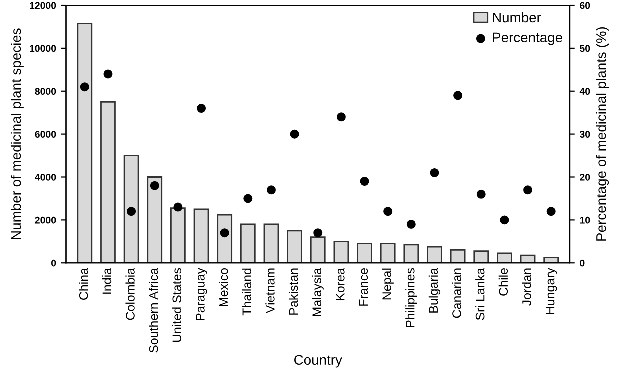 The image size is (625, 368). What do you see at coordinates (17, 134) in the screenshot?
I see `y-axis-title: Number of medicinal plant species` at bounding box center [17, 134].